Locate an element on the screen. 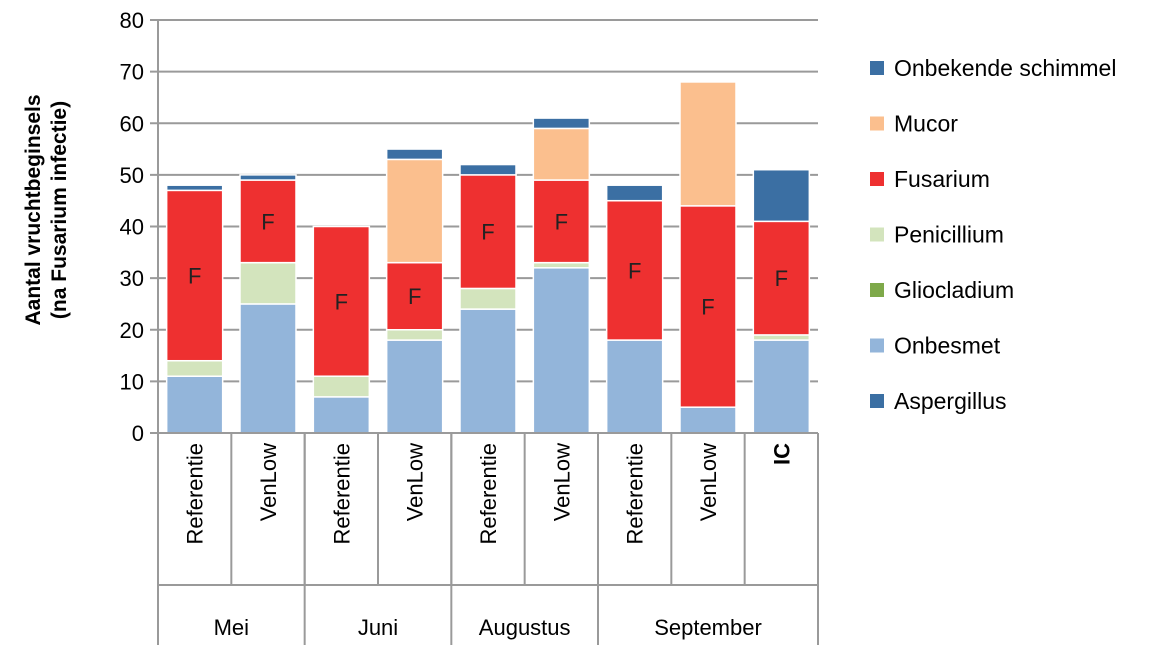 The image size is (1170, 648). legend-label: Mucor is located at coordinates (926, 124).